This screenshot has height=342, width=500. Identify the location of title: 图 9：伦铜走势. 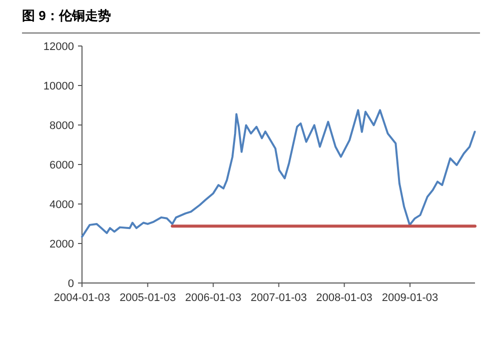
(66, 15).